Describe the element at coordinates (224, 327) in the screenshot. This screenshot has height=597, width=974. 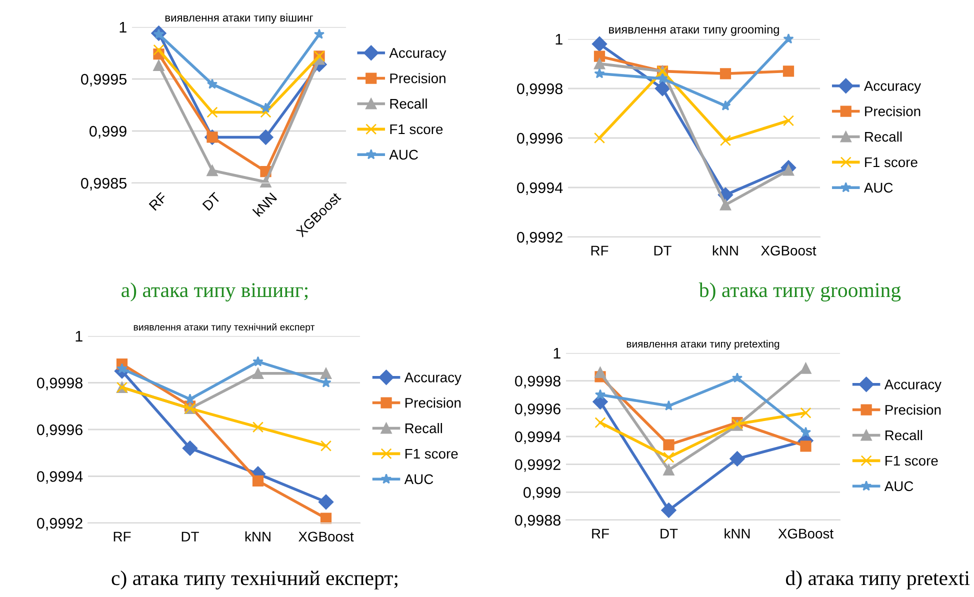
I see `chart-title: виявлення атаки типу технічний експерт` at that location.